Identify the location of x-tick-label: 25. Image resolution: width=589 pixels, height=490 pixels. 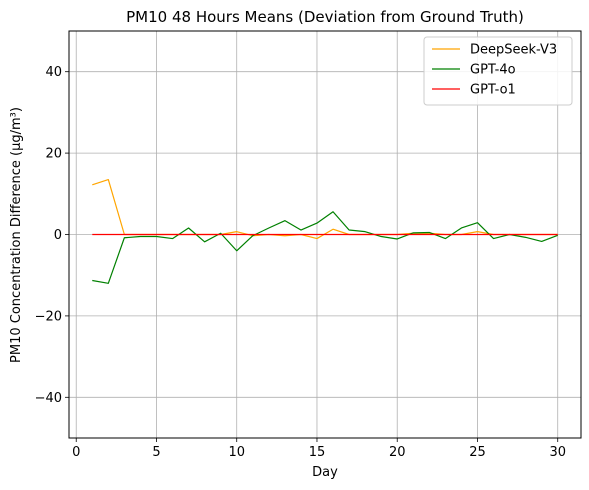
(477, 452).